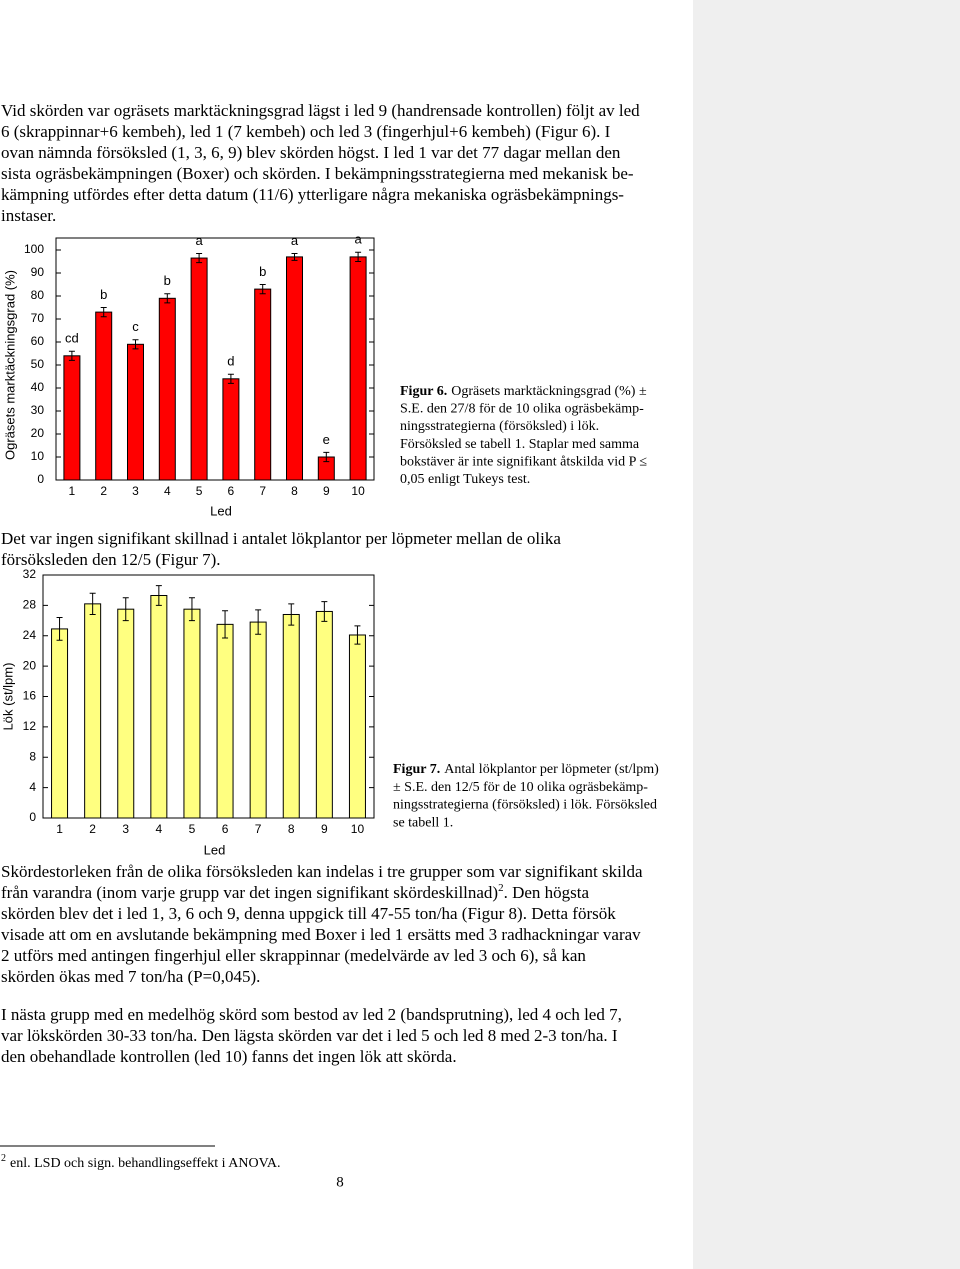 This screenshot has width=960, height=1269. Describe the element at coordinates (549, 391) in the screenshot. I see `caption-text: Ogräsets marktäckningsgrad (%) ±` at that location.